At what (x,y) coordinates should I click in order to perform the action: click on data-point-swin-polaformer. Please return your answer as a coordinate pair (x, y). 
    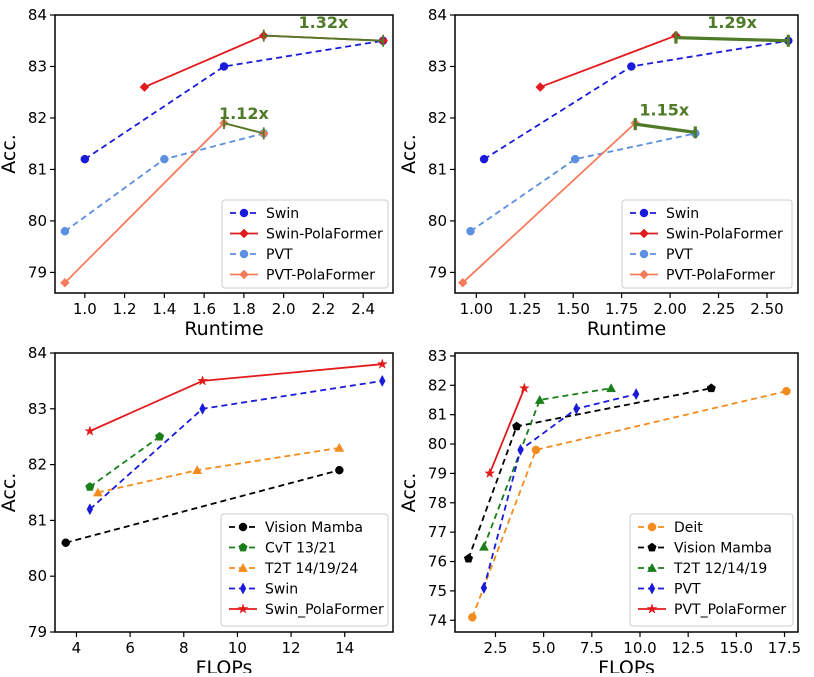
    Looking at the image, I should click on (540, 87).